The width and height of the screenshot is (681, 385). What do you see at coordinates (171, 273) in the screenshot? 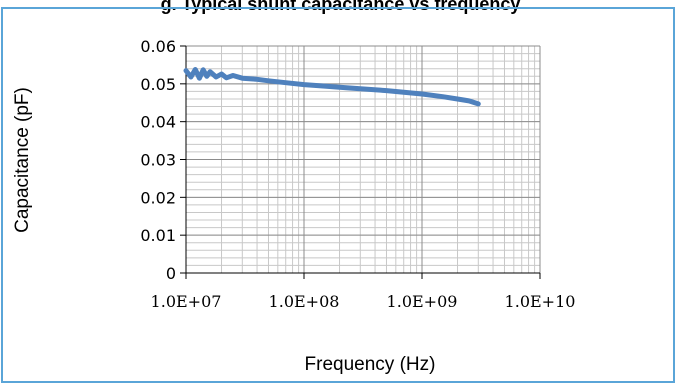
I see `y-tick-label: 0` at bounding box center [171, 273].